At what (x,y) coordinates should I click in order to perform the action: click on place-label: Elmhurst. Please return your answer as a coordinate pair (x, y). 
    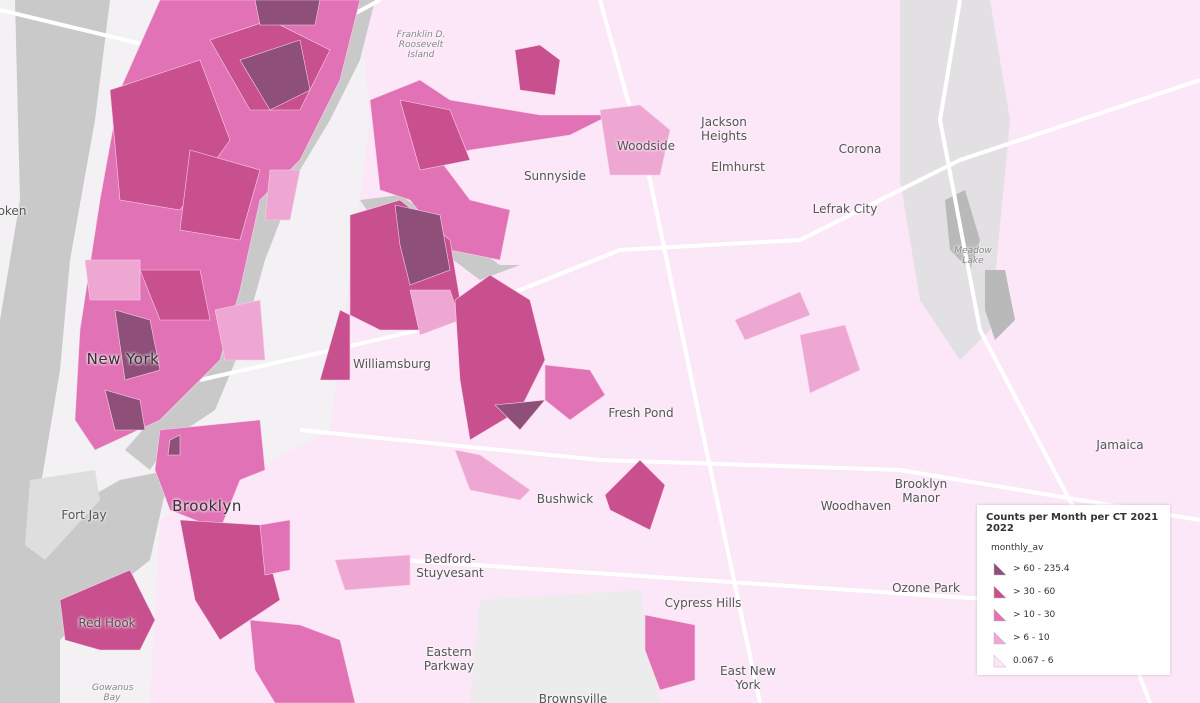
    Looking at the image, I should click on (738, 167).